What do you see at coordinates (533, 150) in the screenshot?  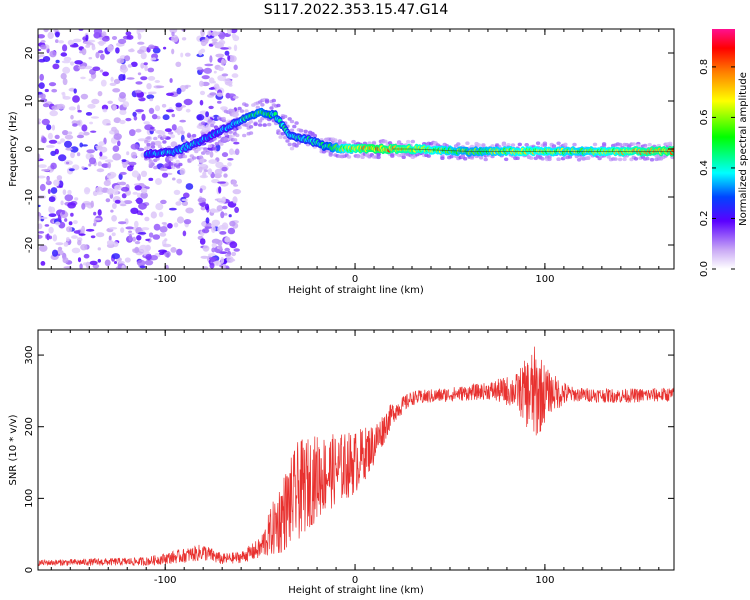 I see `spectrogram-ridge-line` at bounding box center [533, 150].